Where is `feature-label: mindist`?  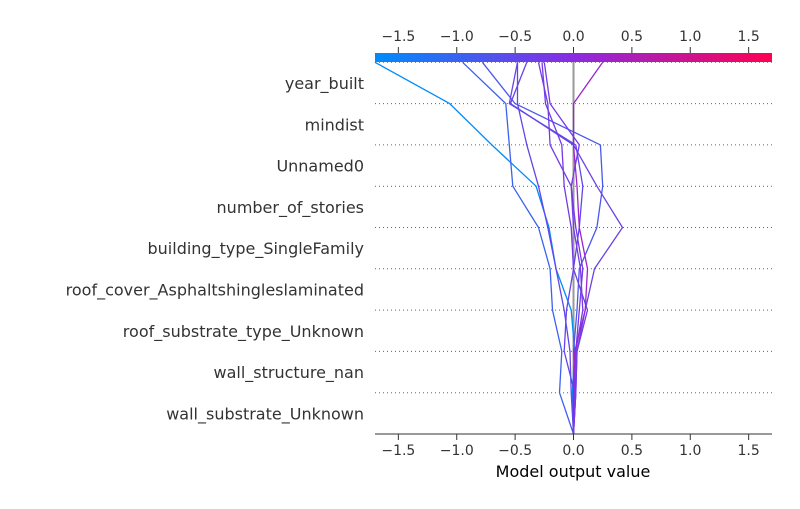
feature-label: mindist is located at coordinates (334, 124).